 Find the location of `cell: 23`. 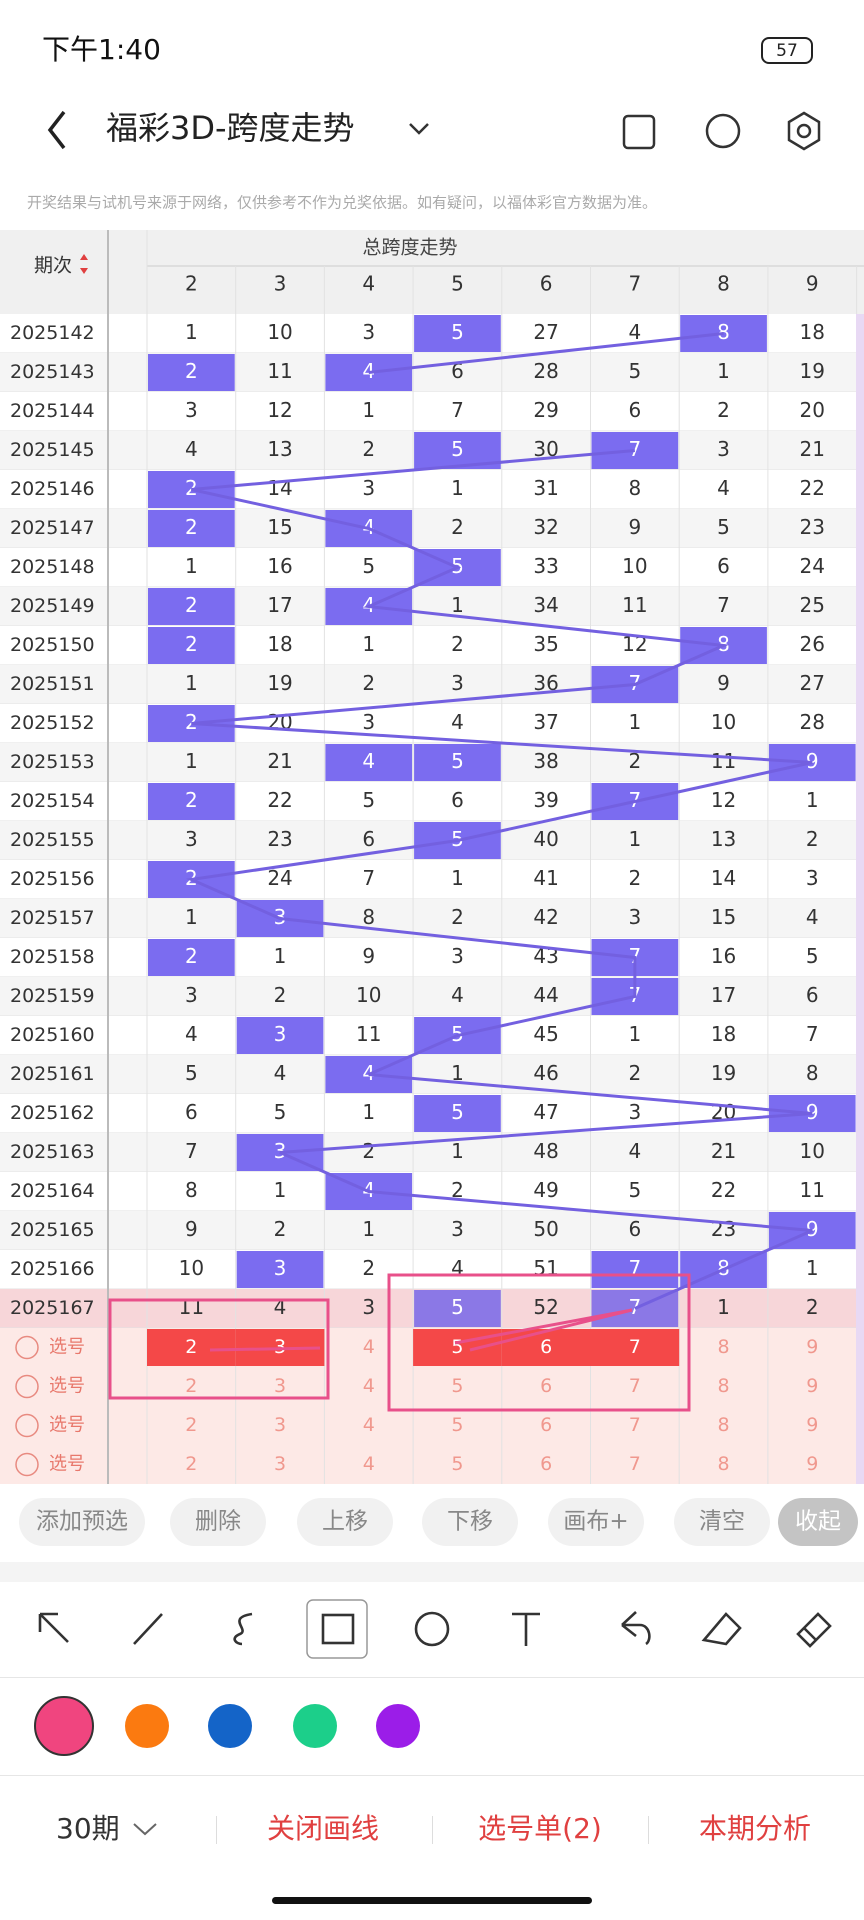

cell: 23 is located at coordinates (812, 527).